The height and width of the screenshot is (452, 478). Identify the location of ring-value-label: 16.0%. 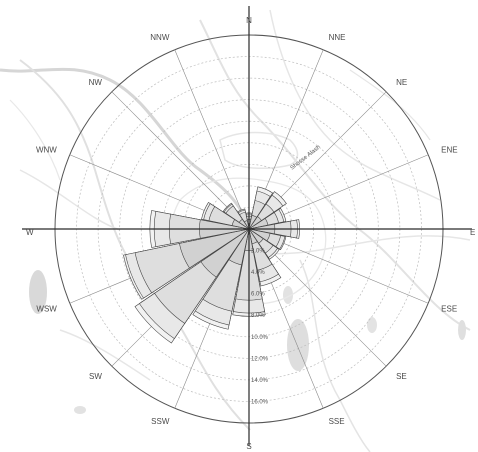
(260, 402).